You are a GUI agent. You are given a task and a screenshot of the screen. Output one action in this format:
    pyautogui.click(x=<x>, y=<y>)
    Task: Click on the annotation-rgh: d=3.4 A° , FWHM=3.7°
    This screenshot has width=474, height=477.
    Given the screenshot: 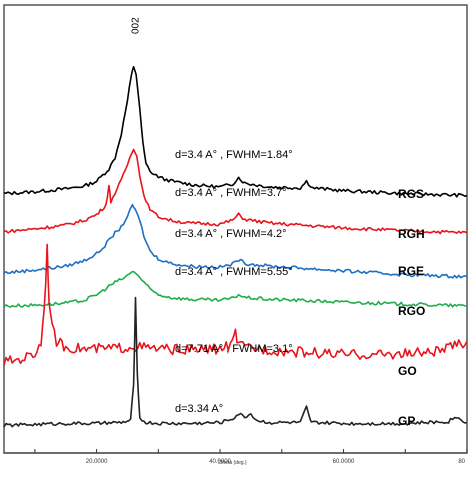 What is the action you would take?
    pyautogui.click(x=231, y=193)
    